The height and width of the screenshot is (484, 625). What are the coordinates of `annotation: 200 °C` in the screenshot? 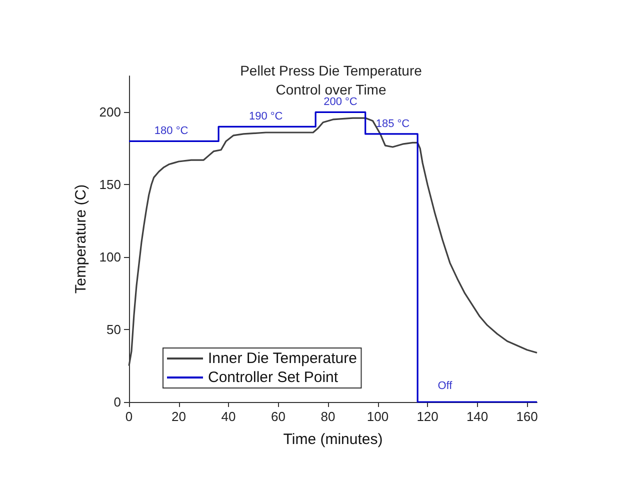 It's located at (341, 102).